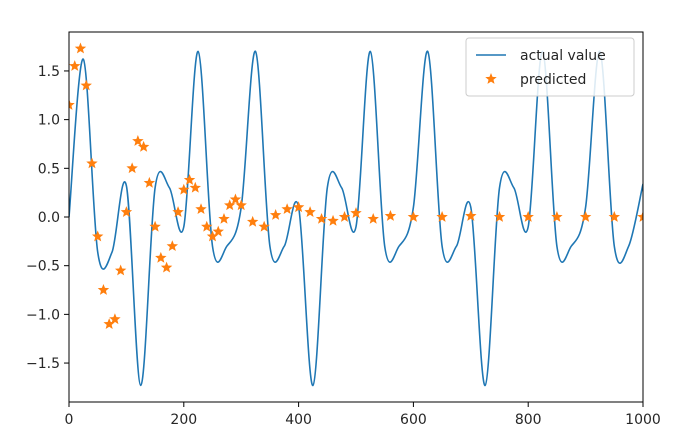 The height and width of the screenshot is (447, 679). I want to click on y-axis: 1.5 1.0 0.5 0.0 −0.5 −1.0 −1.5, so click(47, 218).